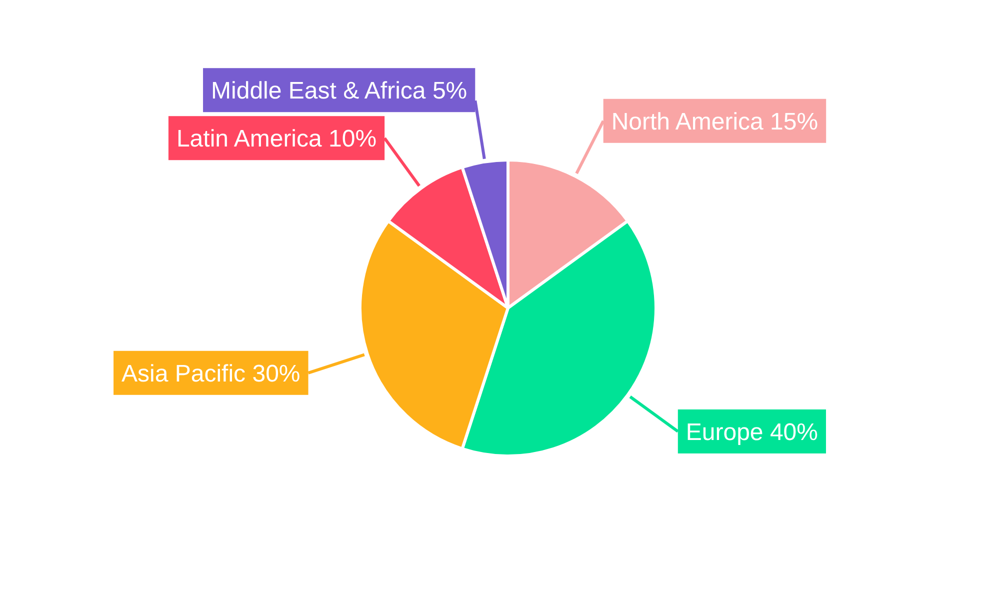 This screenshot has width=1000, height=600. I want to click on slice-label: Asia Pacific 30%, so click(211, 374).